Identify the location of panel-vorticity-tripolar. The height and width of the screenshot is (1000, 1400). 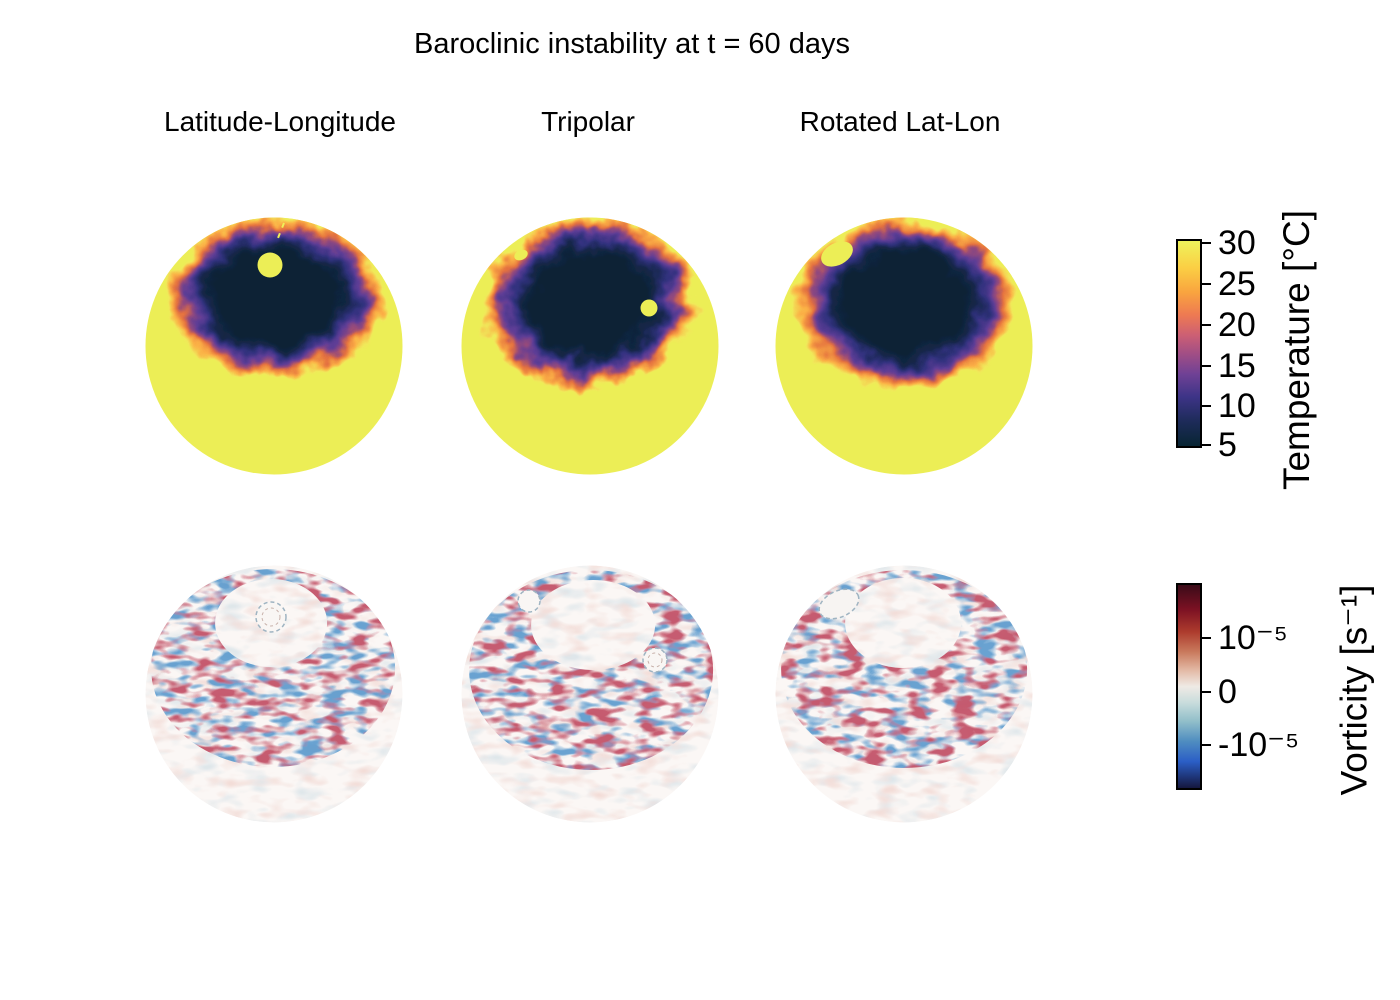
(590, 694).